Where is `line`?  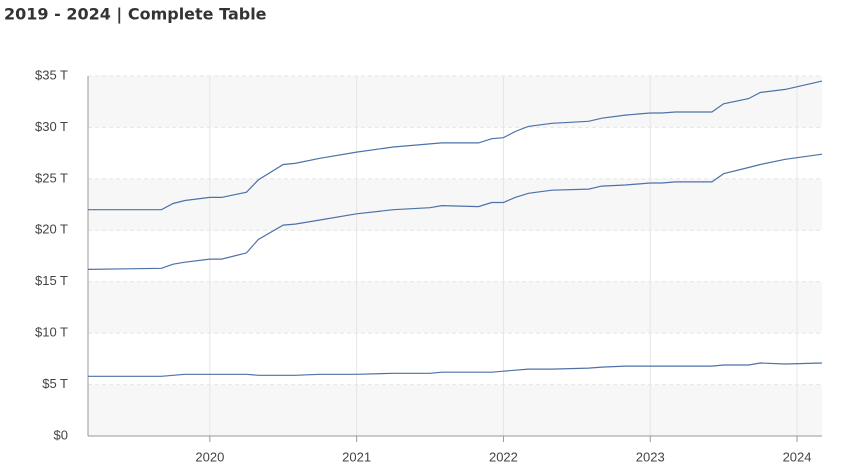 line is located at coordinates (455, 369).